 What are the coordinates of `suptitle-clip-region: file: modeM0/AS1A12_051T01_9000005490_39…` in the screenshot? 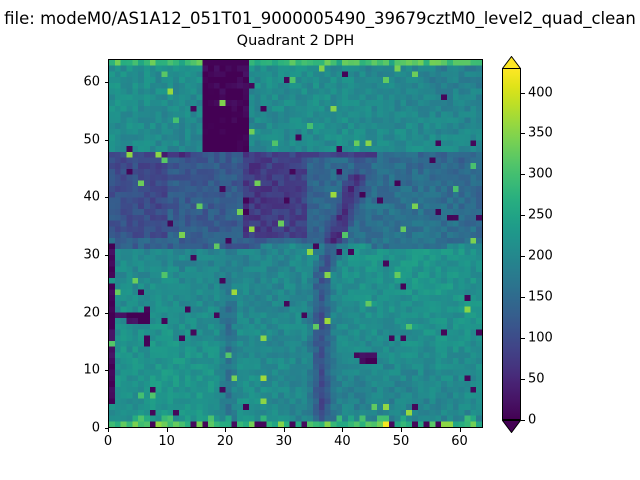 It's located at (320, 20).